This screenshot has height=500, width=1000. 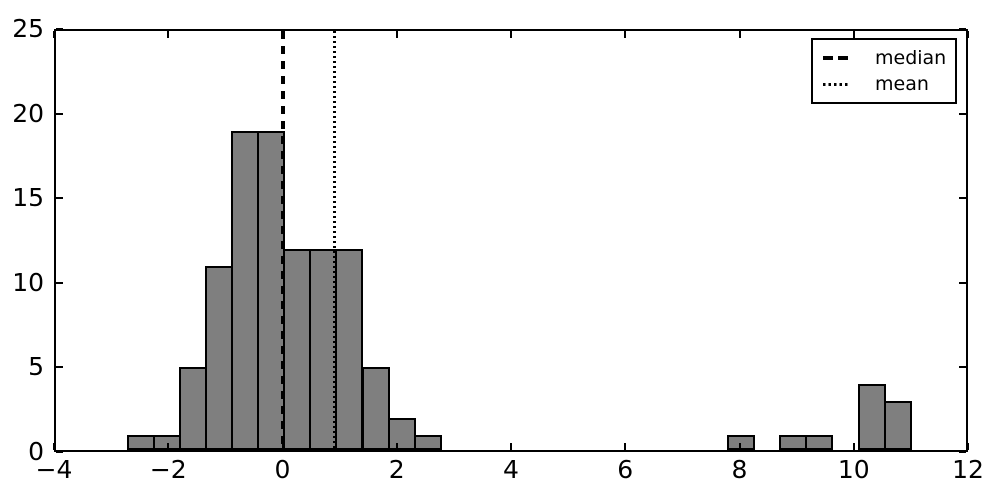 What do you see at coordinates (625, 469) in the screenshot?
I see `x-tick-label: 6` at bounding box center [625, 469].